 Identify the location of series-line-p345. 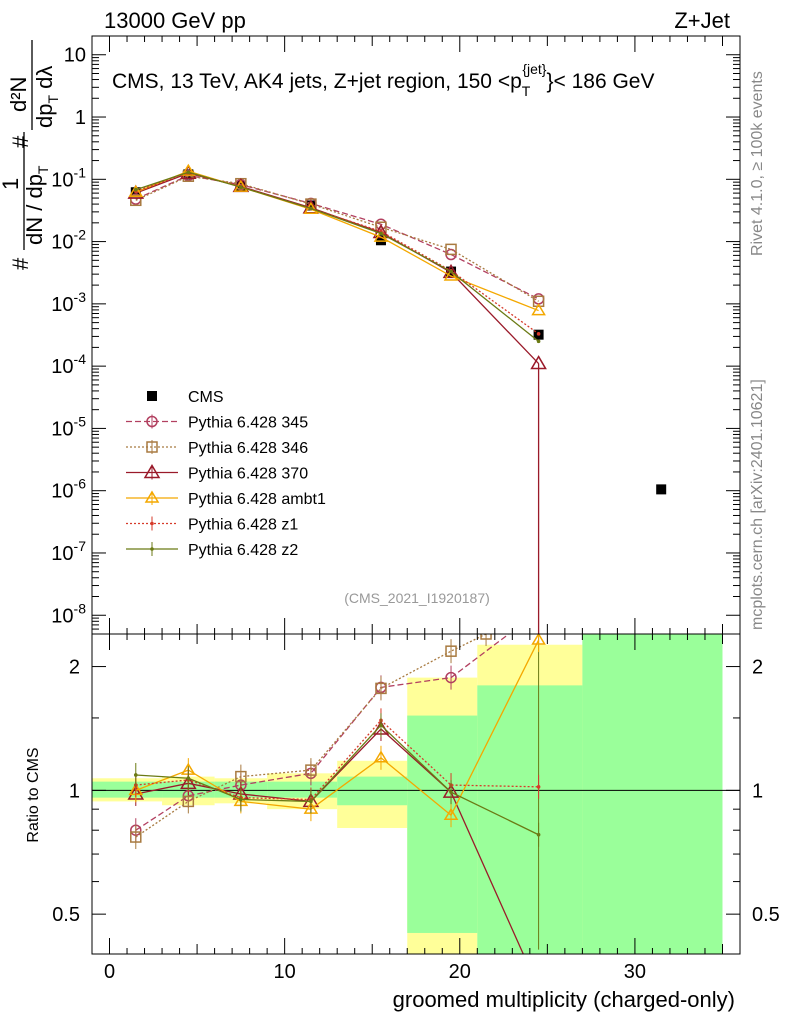
(337, 237).